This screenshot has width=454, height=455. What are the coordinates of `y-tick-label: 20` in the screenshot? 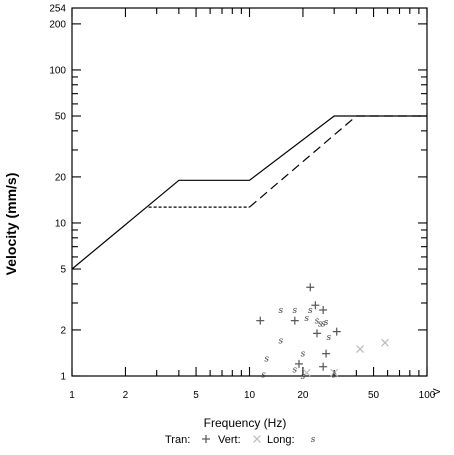 It's located at (61, 177).